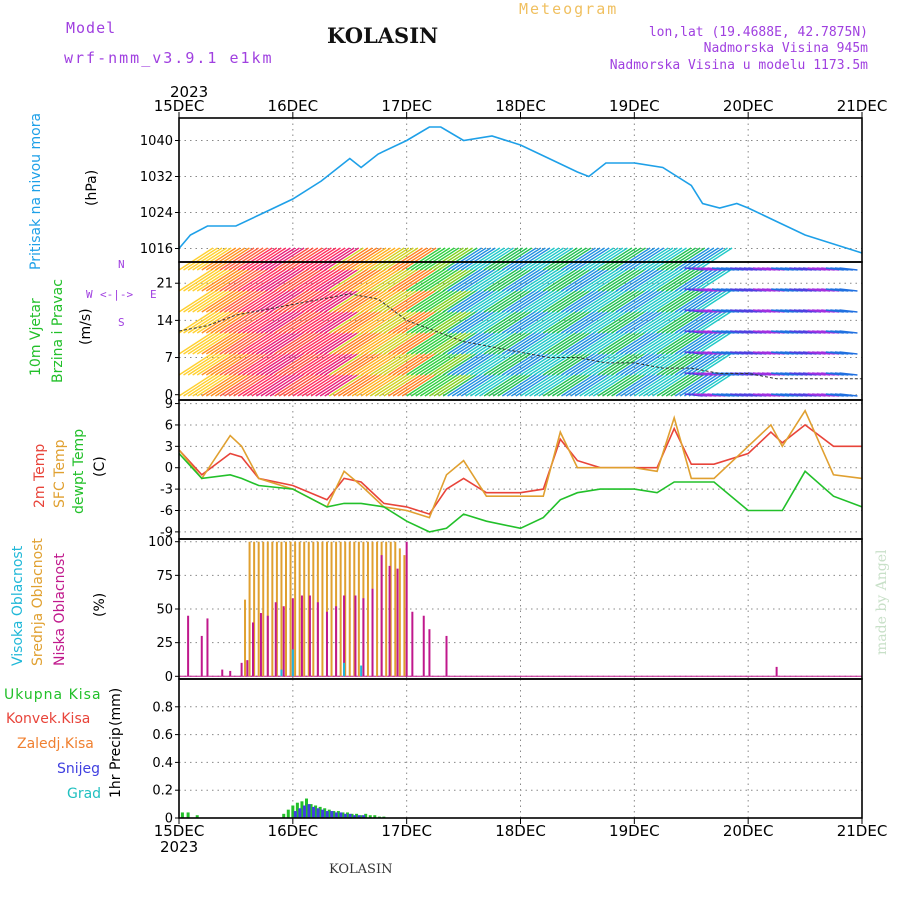  Describe the element at coordinates (862, 106) in the screenshot. I see `top-date-label: 21DEC` at that location.